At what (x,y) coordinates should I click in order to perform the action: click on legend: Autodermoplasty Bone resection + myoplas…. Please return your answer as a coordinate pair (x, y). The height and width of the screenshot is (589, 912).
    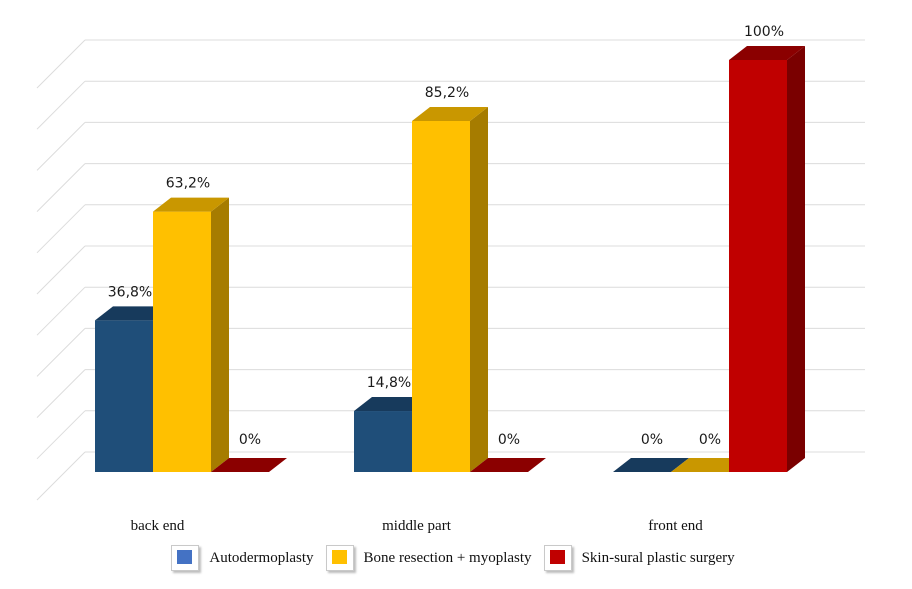
    Looking at the image, I should click on (456, 558).